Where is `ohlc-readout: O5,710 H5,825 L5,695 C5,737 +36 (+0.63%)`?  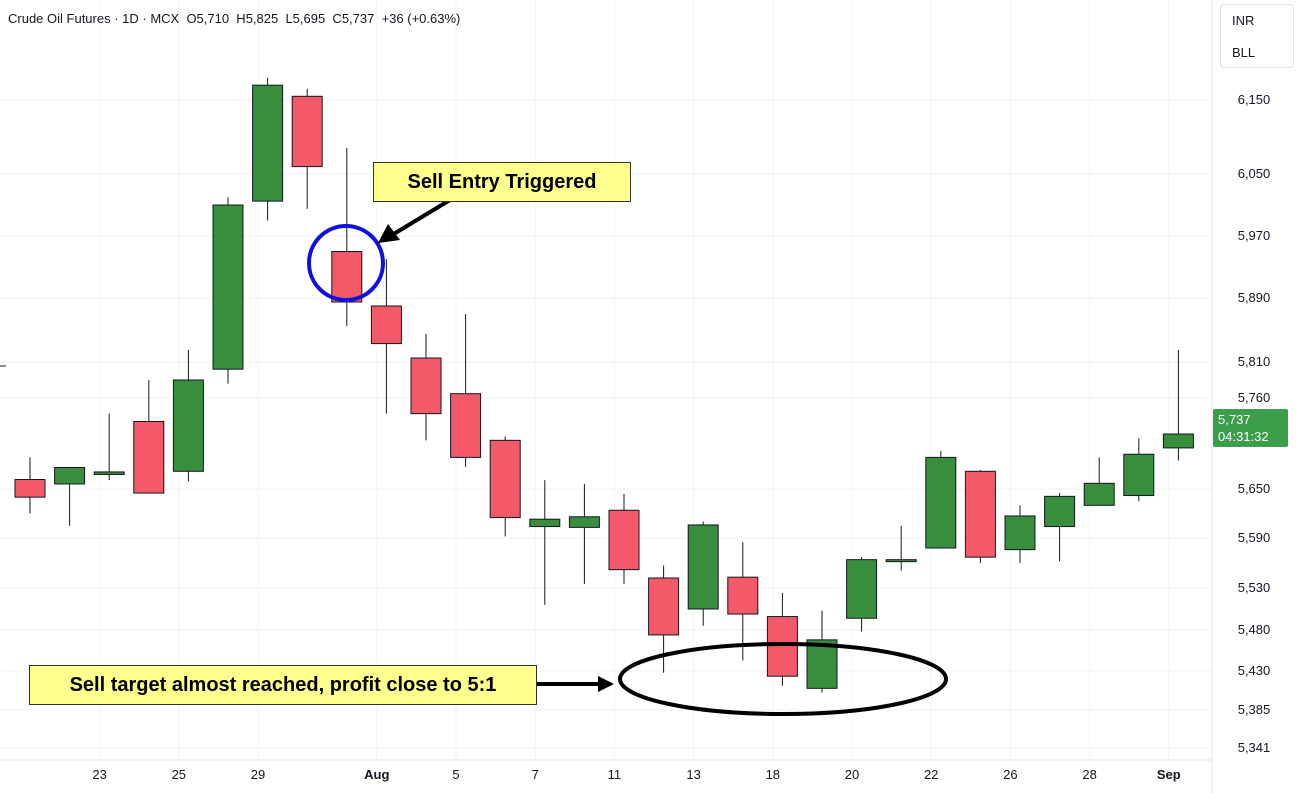
ohlc-readout: O5,710 H5,825 L5,695 C5,737 +36 (+0.63%) is located at coordinates (323, 18).